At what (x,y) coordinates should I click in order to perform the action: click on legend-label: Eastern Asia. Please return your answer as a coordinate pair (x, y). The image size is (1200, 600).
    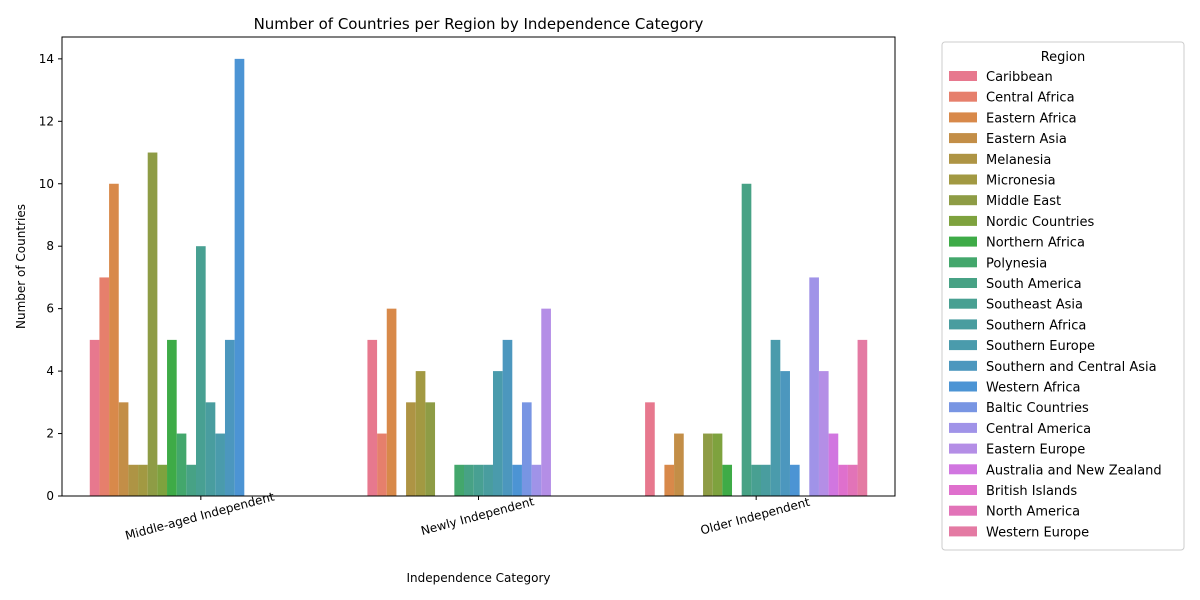
    Looking at the image, I should click on (1026, 139).